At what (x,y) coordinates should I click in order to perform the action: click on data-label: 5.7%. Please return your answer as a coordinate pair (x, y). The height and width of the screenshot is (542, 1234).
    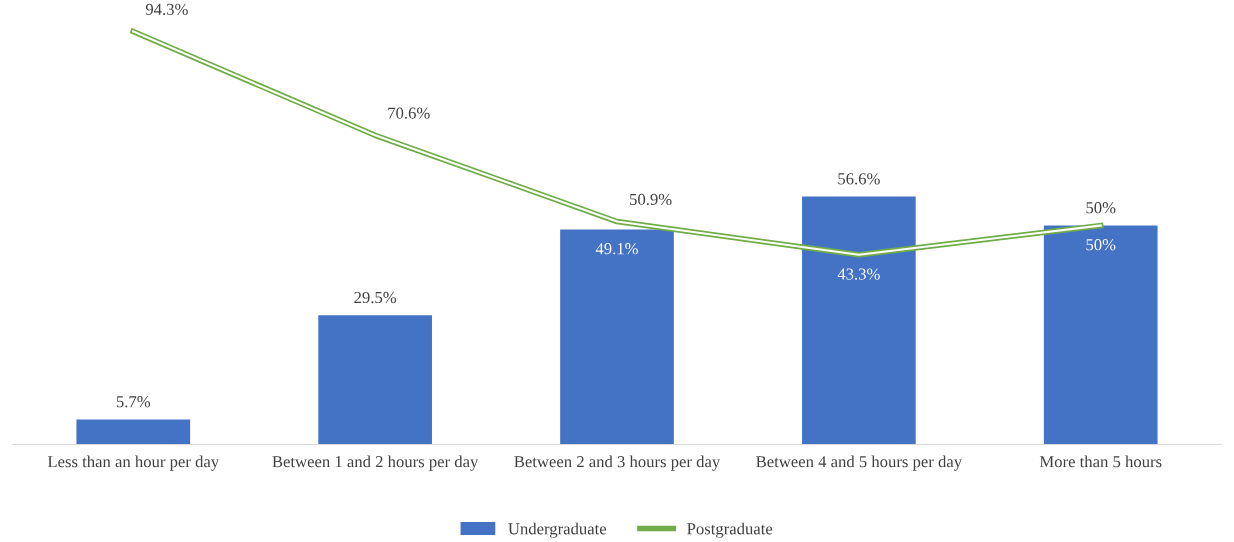
    Looking at the image, I should click on (133, 402).